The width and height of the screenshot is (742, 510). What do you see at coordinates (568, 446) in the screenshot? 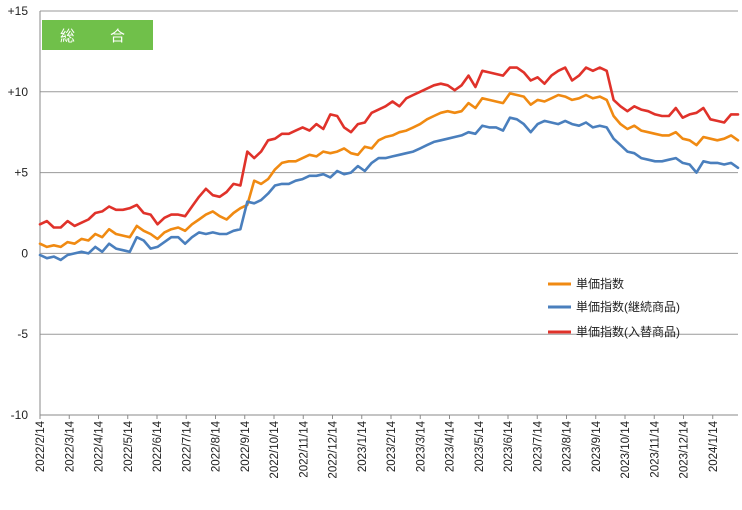
I see `x-tick-label: 2023/8/14` at bounding box center [568, 446].